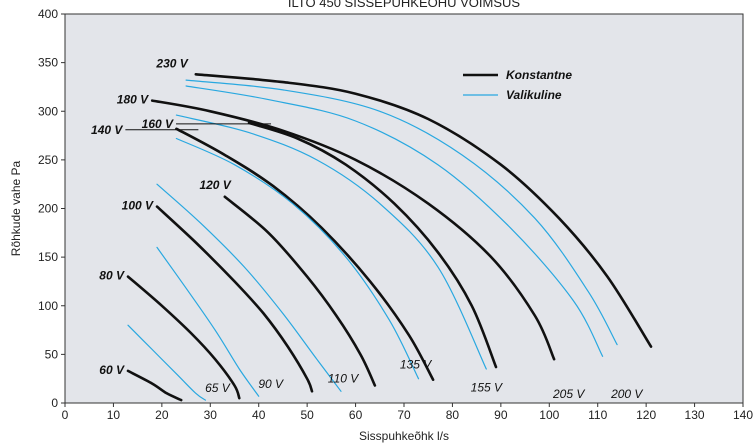 The image size is (755, 443). What do you see at coordinates (133, 100) in the screenshot?
I see `series-label-180v: 180 V` at bounding box center [133, 100].